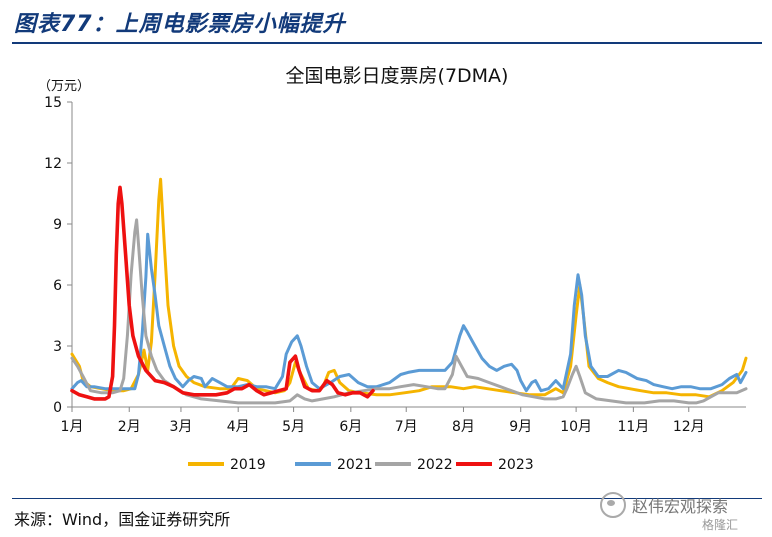  I want to click on x-tick-label: 8月, so click(463, 427).